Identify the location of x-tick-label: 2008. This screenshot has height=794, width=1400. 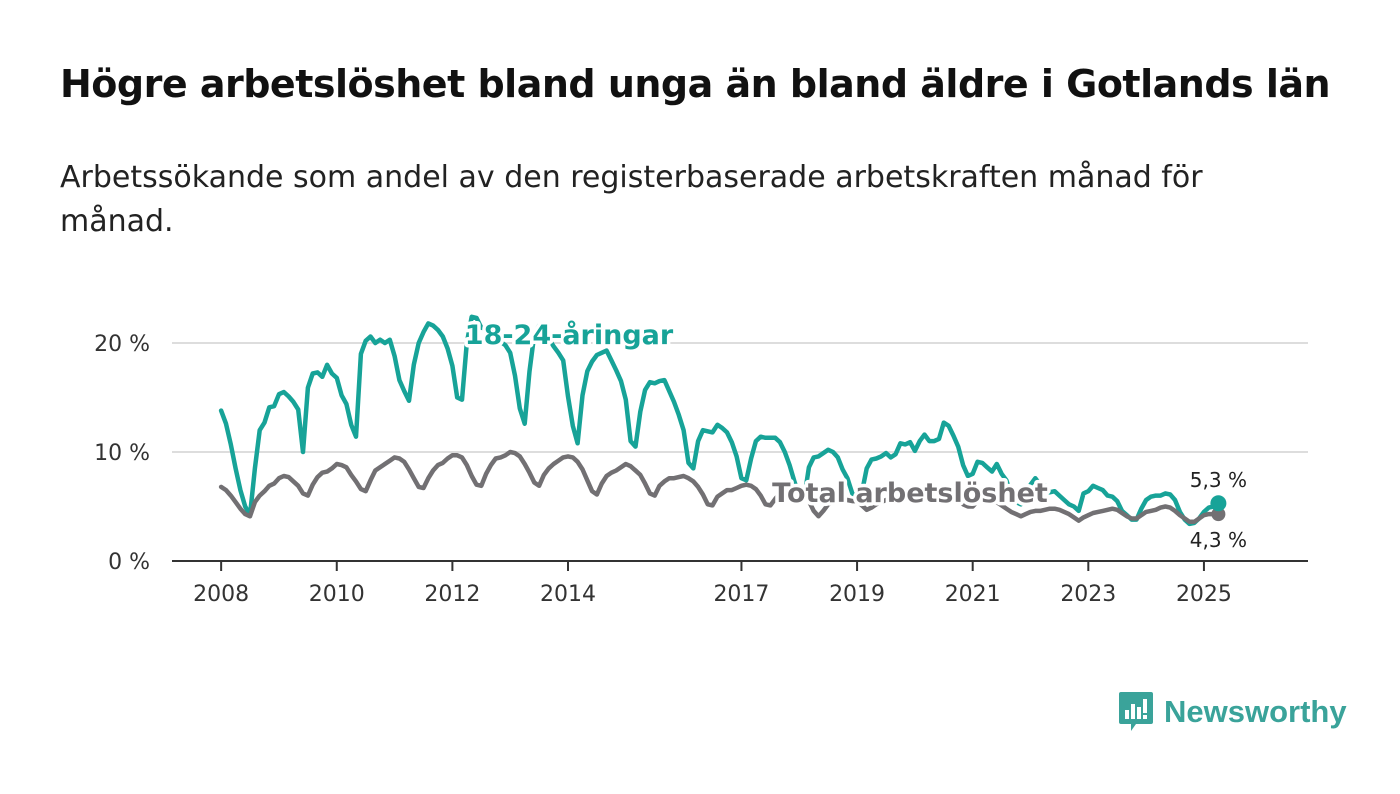
(221, 594).